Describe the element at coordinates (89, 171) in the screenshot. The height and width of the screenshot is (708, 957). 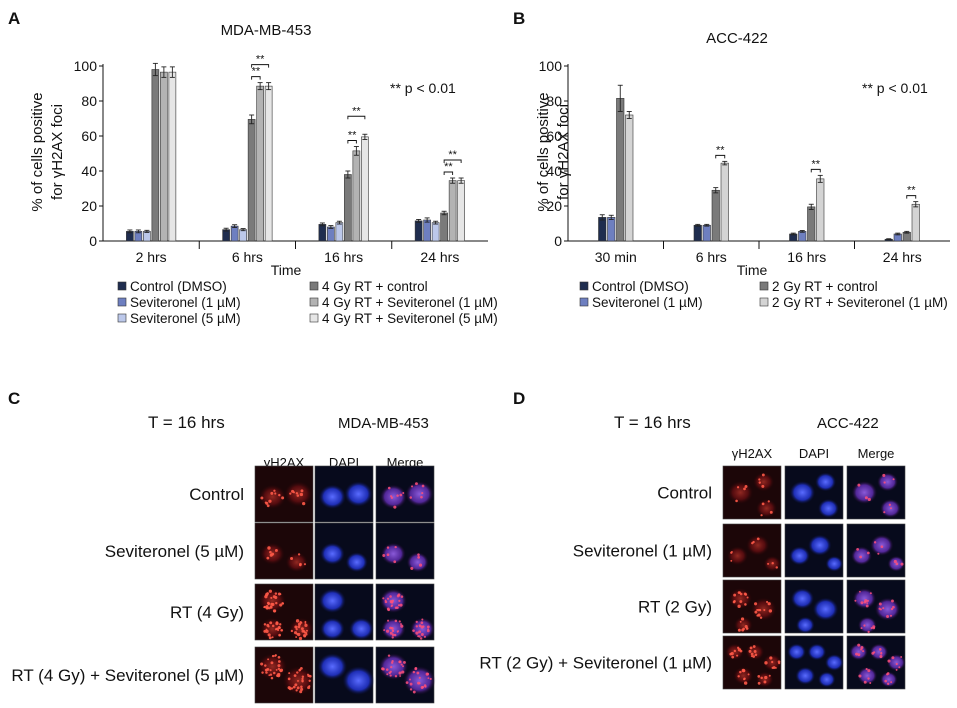
I see `y-tick-label: 40` at that location.